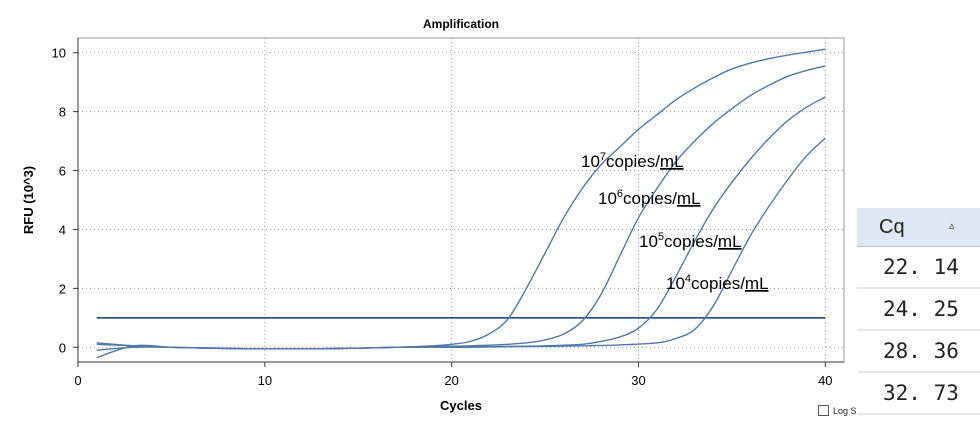 The width and height of the screenshot is (980, 429). What do you see at coordinates (921, 351) in the screenshot?
I see `cq-value: 28. 36` at bounding box center [921, 351].